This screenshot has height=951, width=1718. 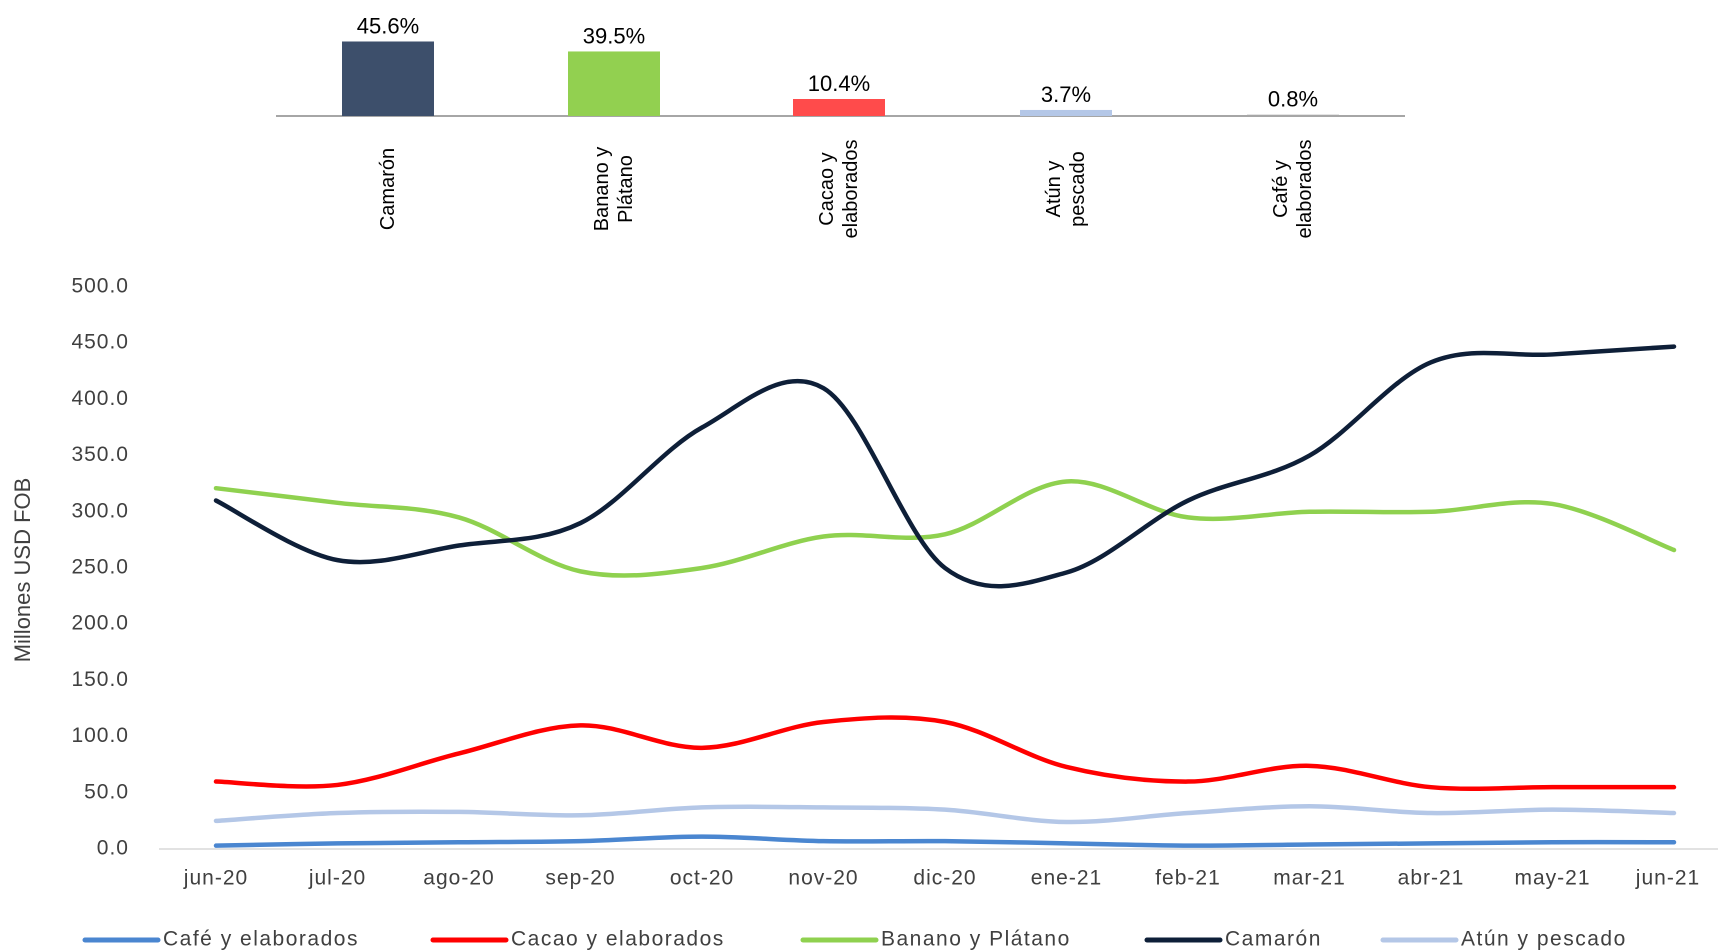 I want to click on y-tick-label: 350.0, so click(x=100, y=454).